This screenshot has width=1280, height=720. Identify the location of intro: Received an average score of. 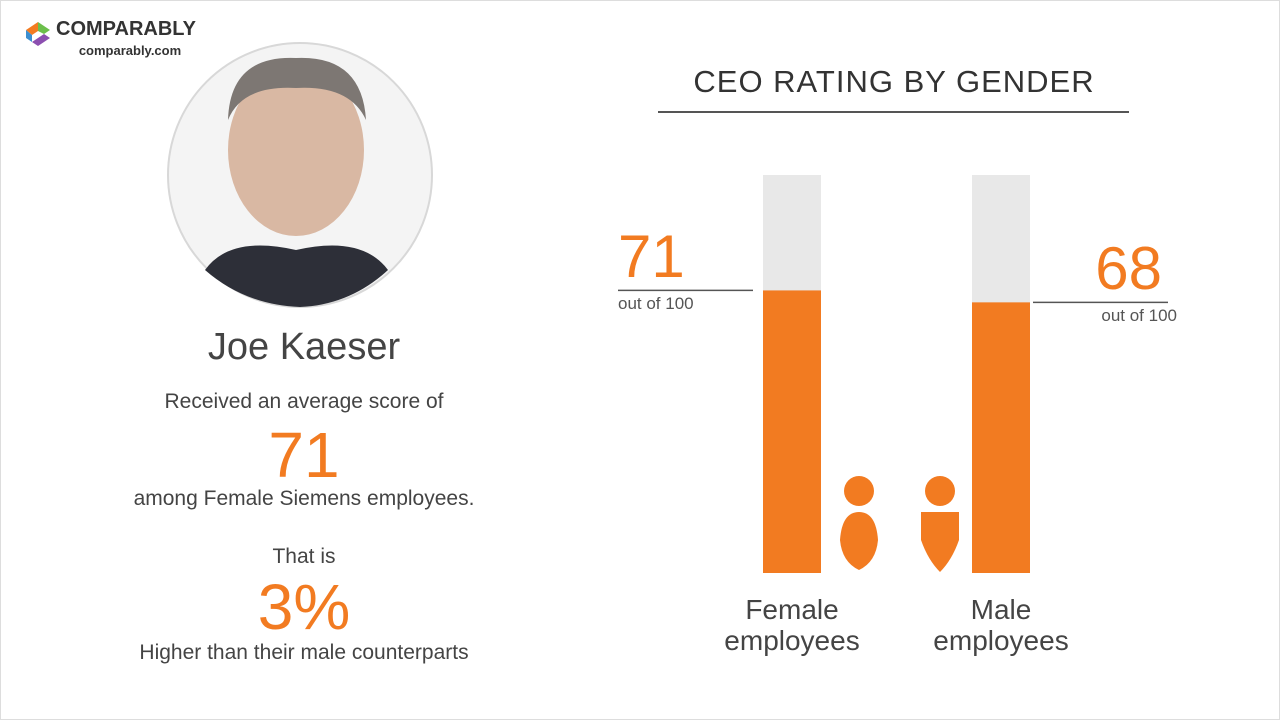
(304, 401).